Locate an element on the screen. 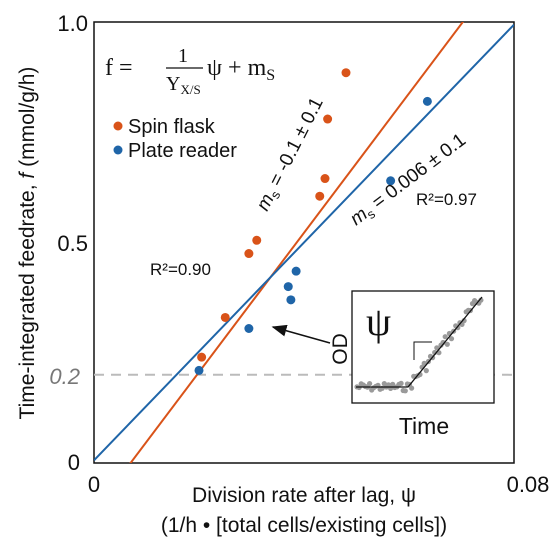 The width and height of the screenshot is (556, 546). equation-rhs: ψ + mS is located at coordinates (241, 69).